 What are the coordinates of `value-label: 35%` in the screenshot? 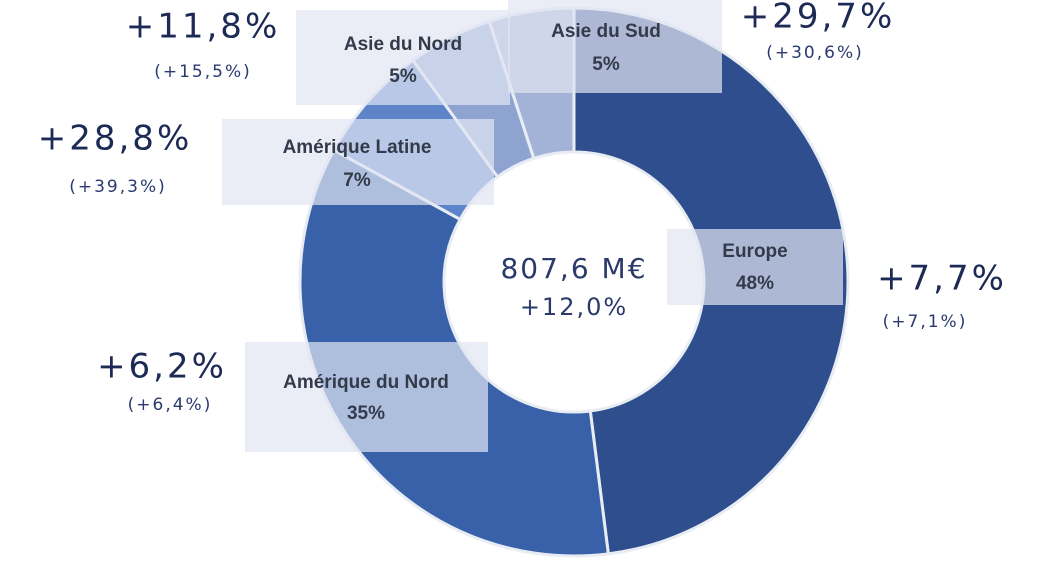 It's located at (366, 413).